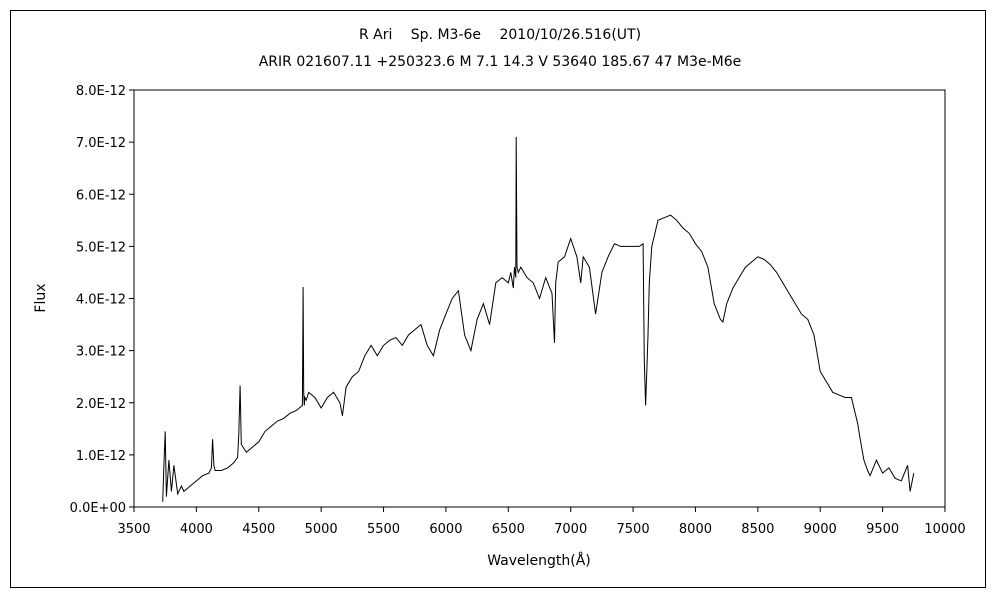 The height and width of the screenshot is (600, 1000). Describe the element at coordinates (695, 529) in the screenshot. I see `x-tick-label: 8000` at that location.